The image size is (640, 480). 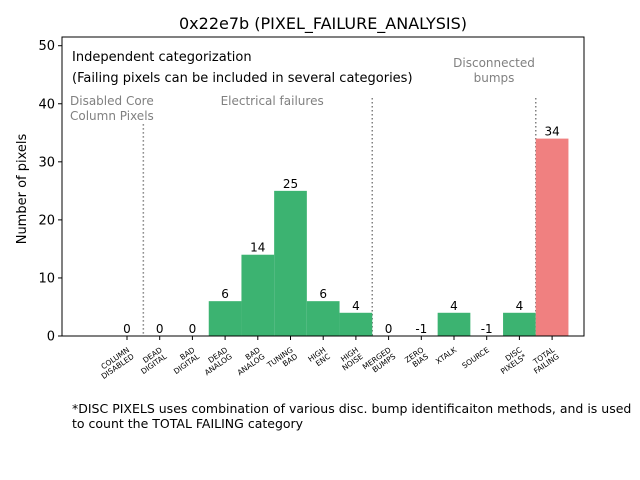 What do you see at coordinates (46, 104) in the screenshot?
I see `y-tick-label: 40` at bounding box center [46, 104].